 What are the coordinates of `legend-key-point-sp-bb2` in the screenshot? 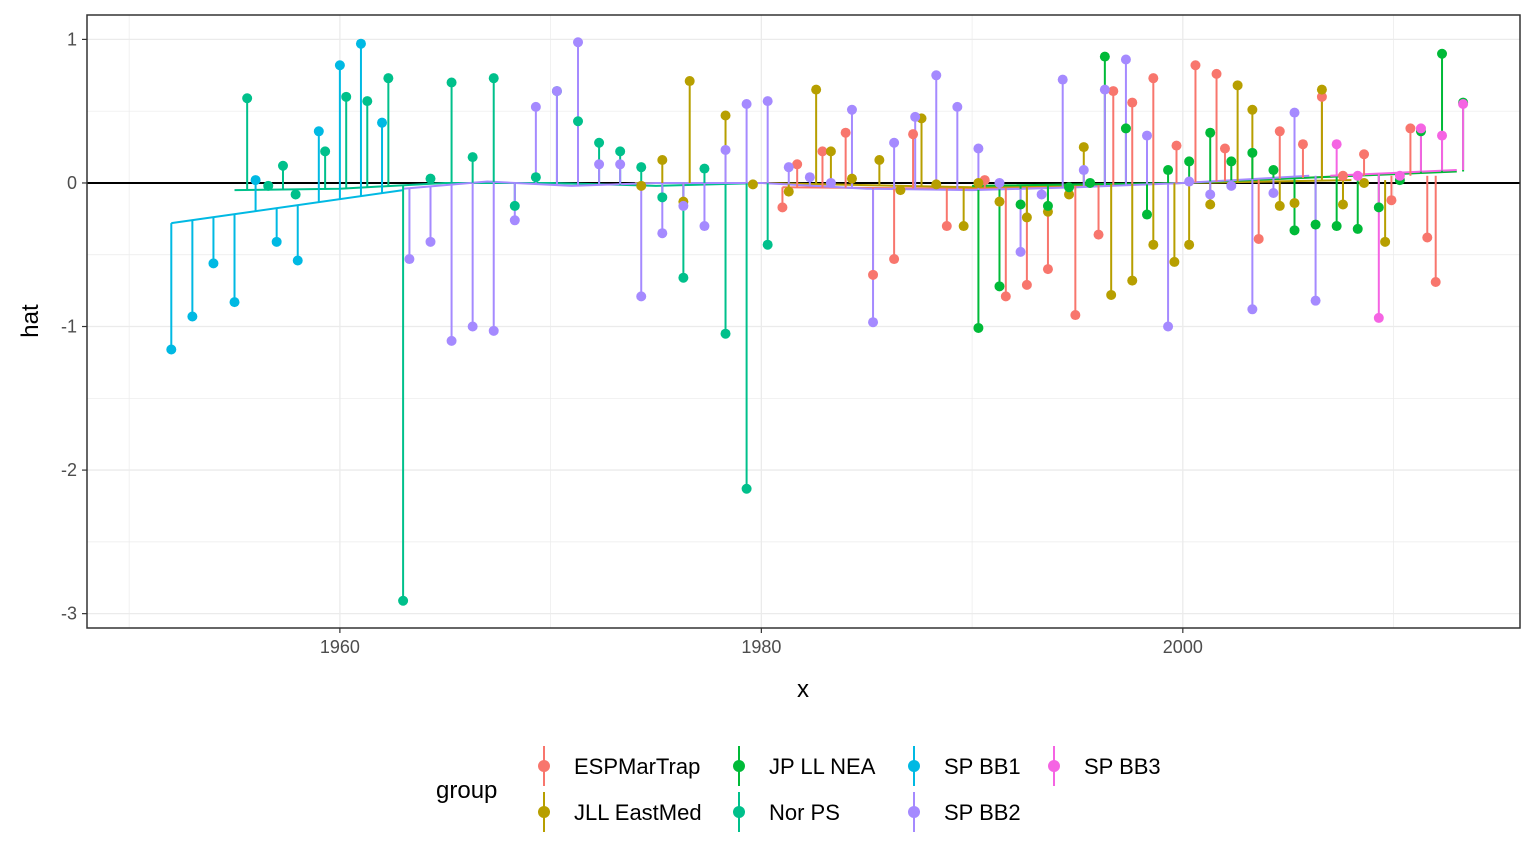 It's located at (914, 812).